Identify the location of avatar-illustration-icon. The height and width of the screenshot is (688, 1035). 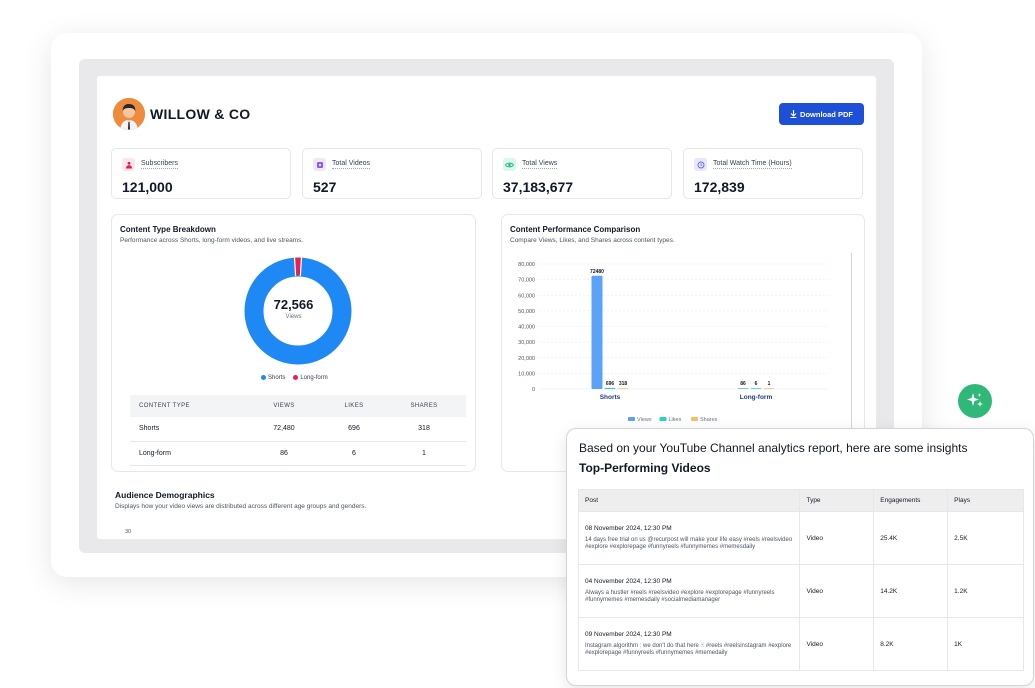
(129, 114).